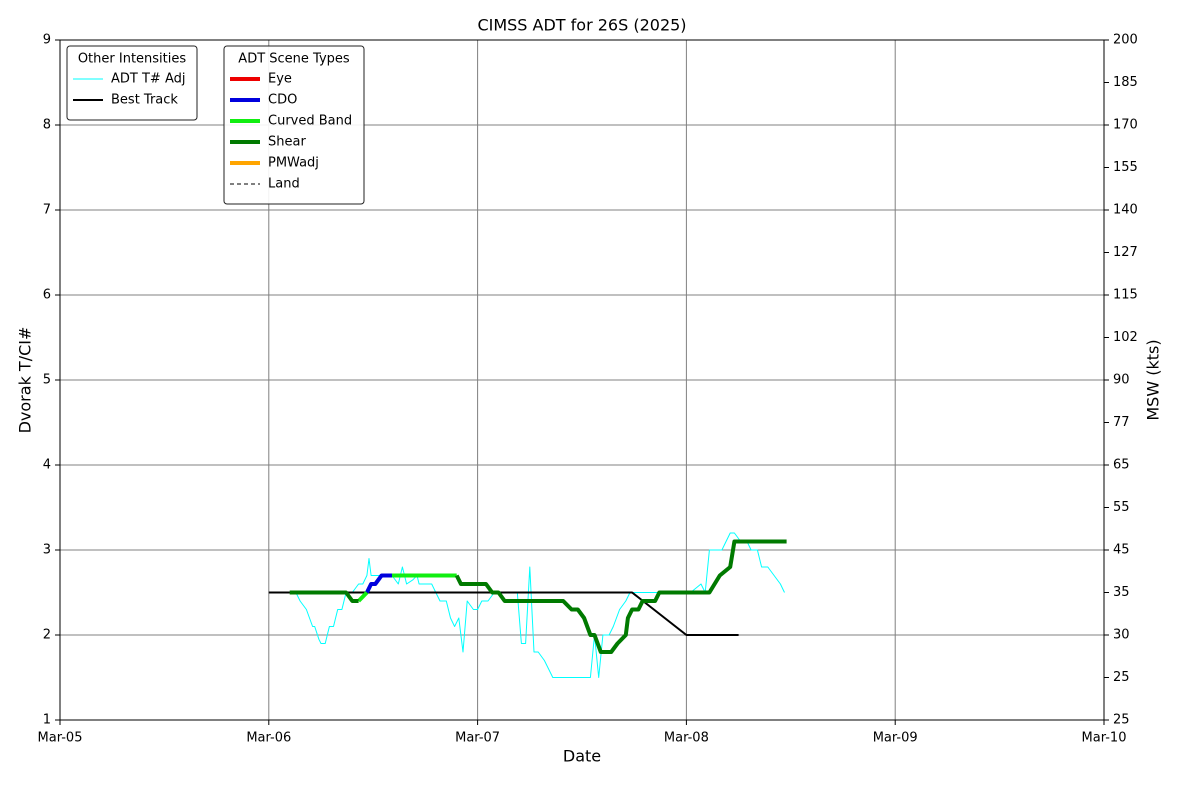  What do you see at coordinates (47, 295) in the screenshot?
I see `y-tick-label: 6` at bounding box center [47, 295].